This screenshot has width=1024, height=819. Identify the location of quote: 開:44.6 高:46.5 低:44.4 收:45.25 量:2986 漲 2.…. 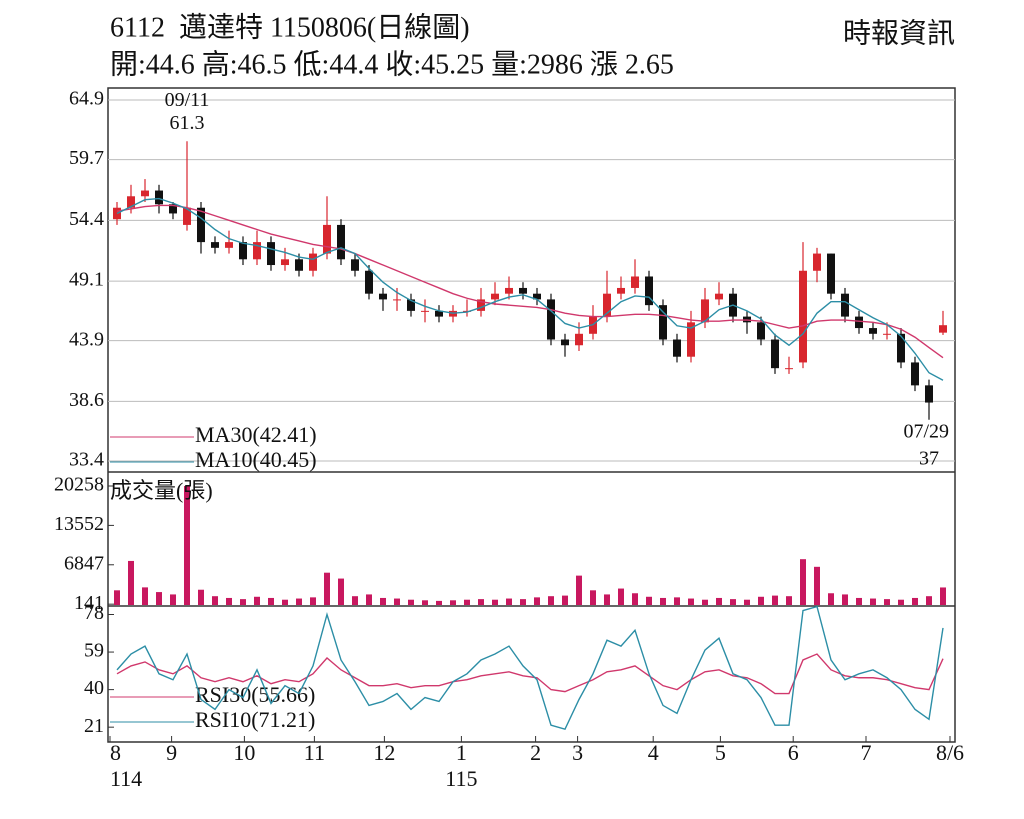
(392, 64).